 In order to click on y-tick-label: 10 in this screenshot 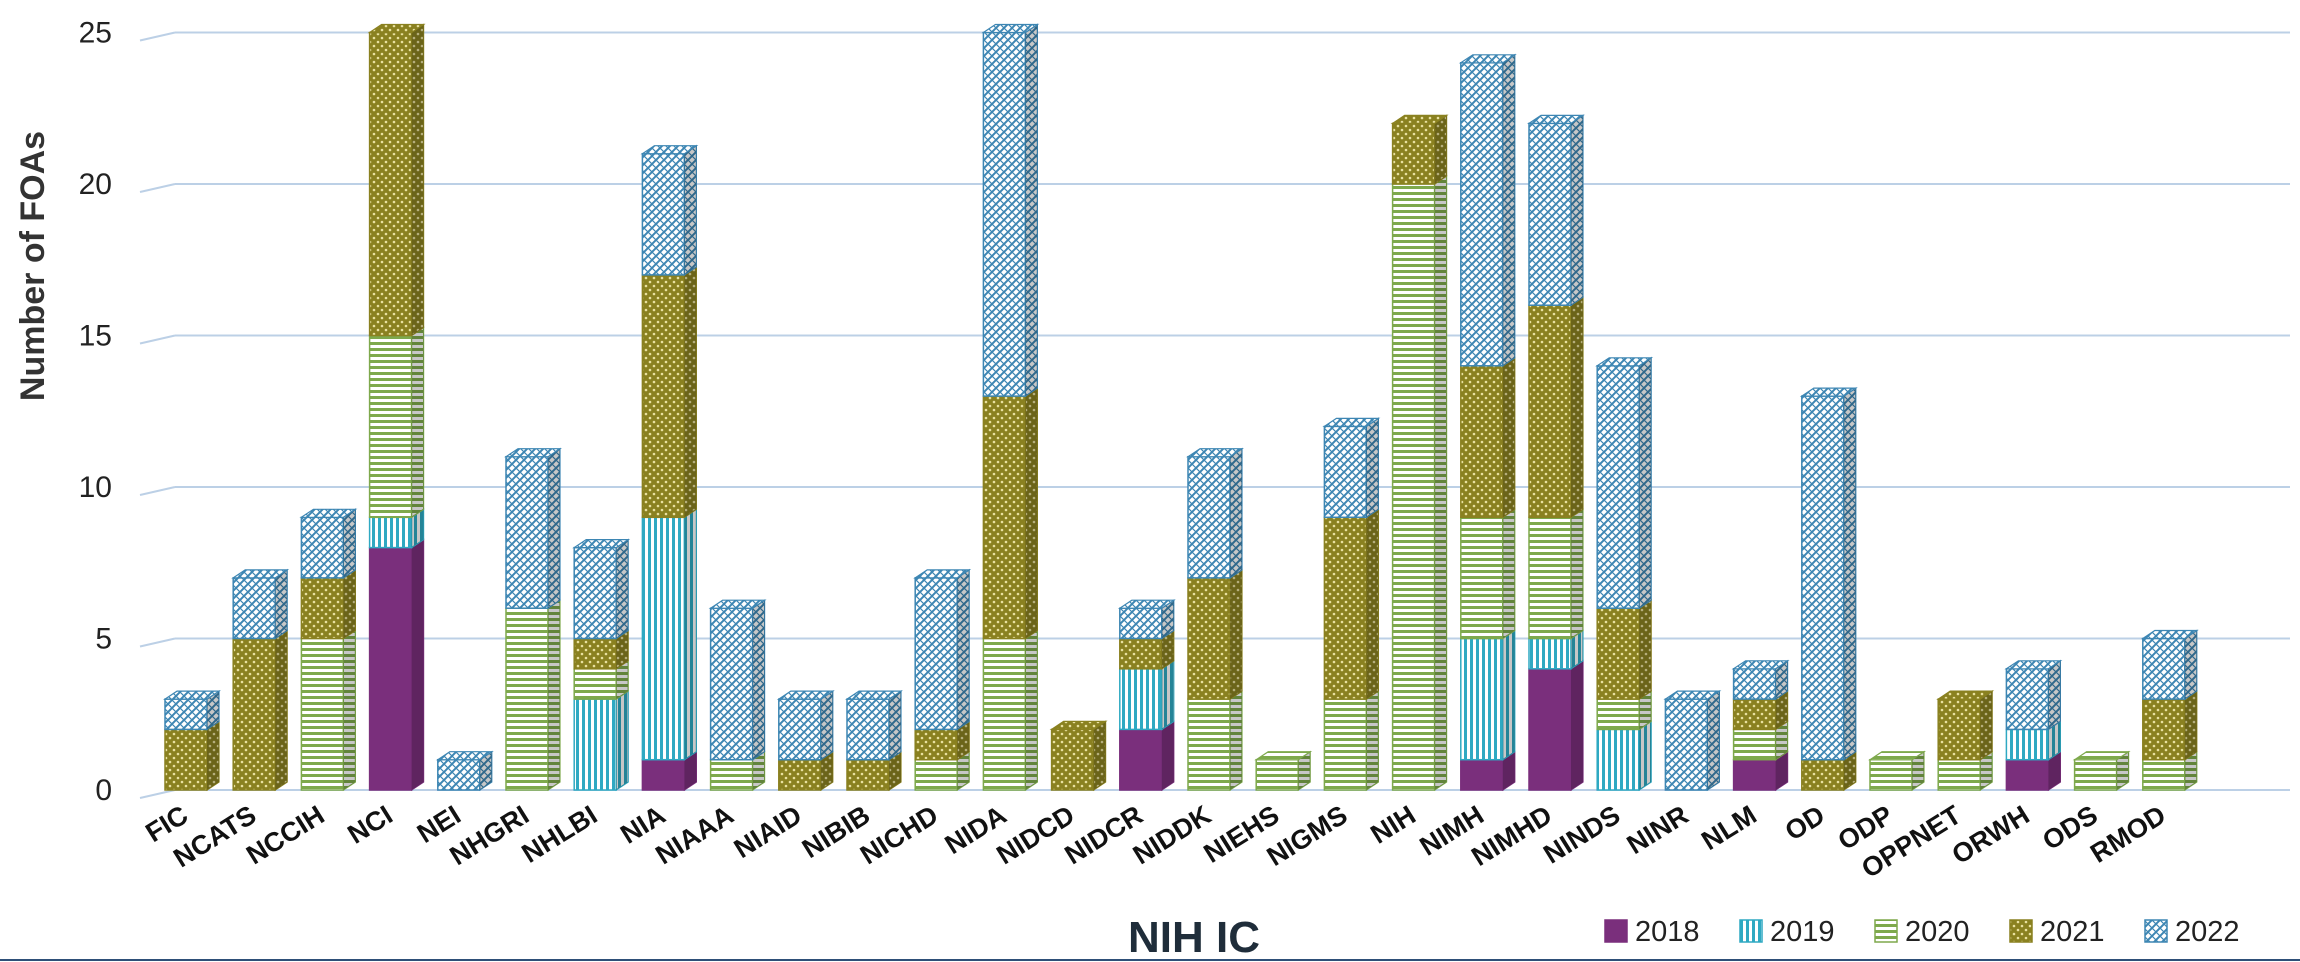, I will do `click(95, 487)`.